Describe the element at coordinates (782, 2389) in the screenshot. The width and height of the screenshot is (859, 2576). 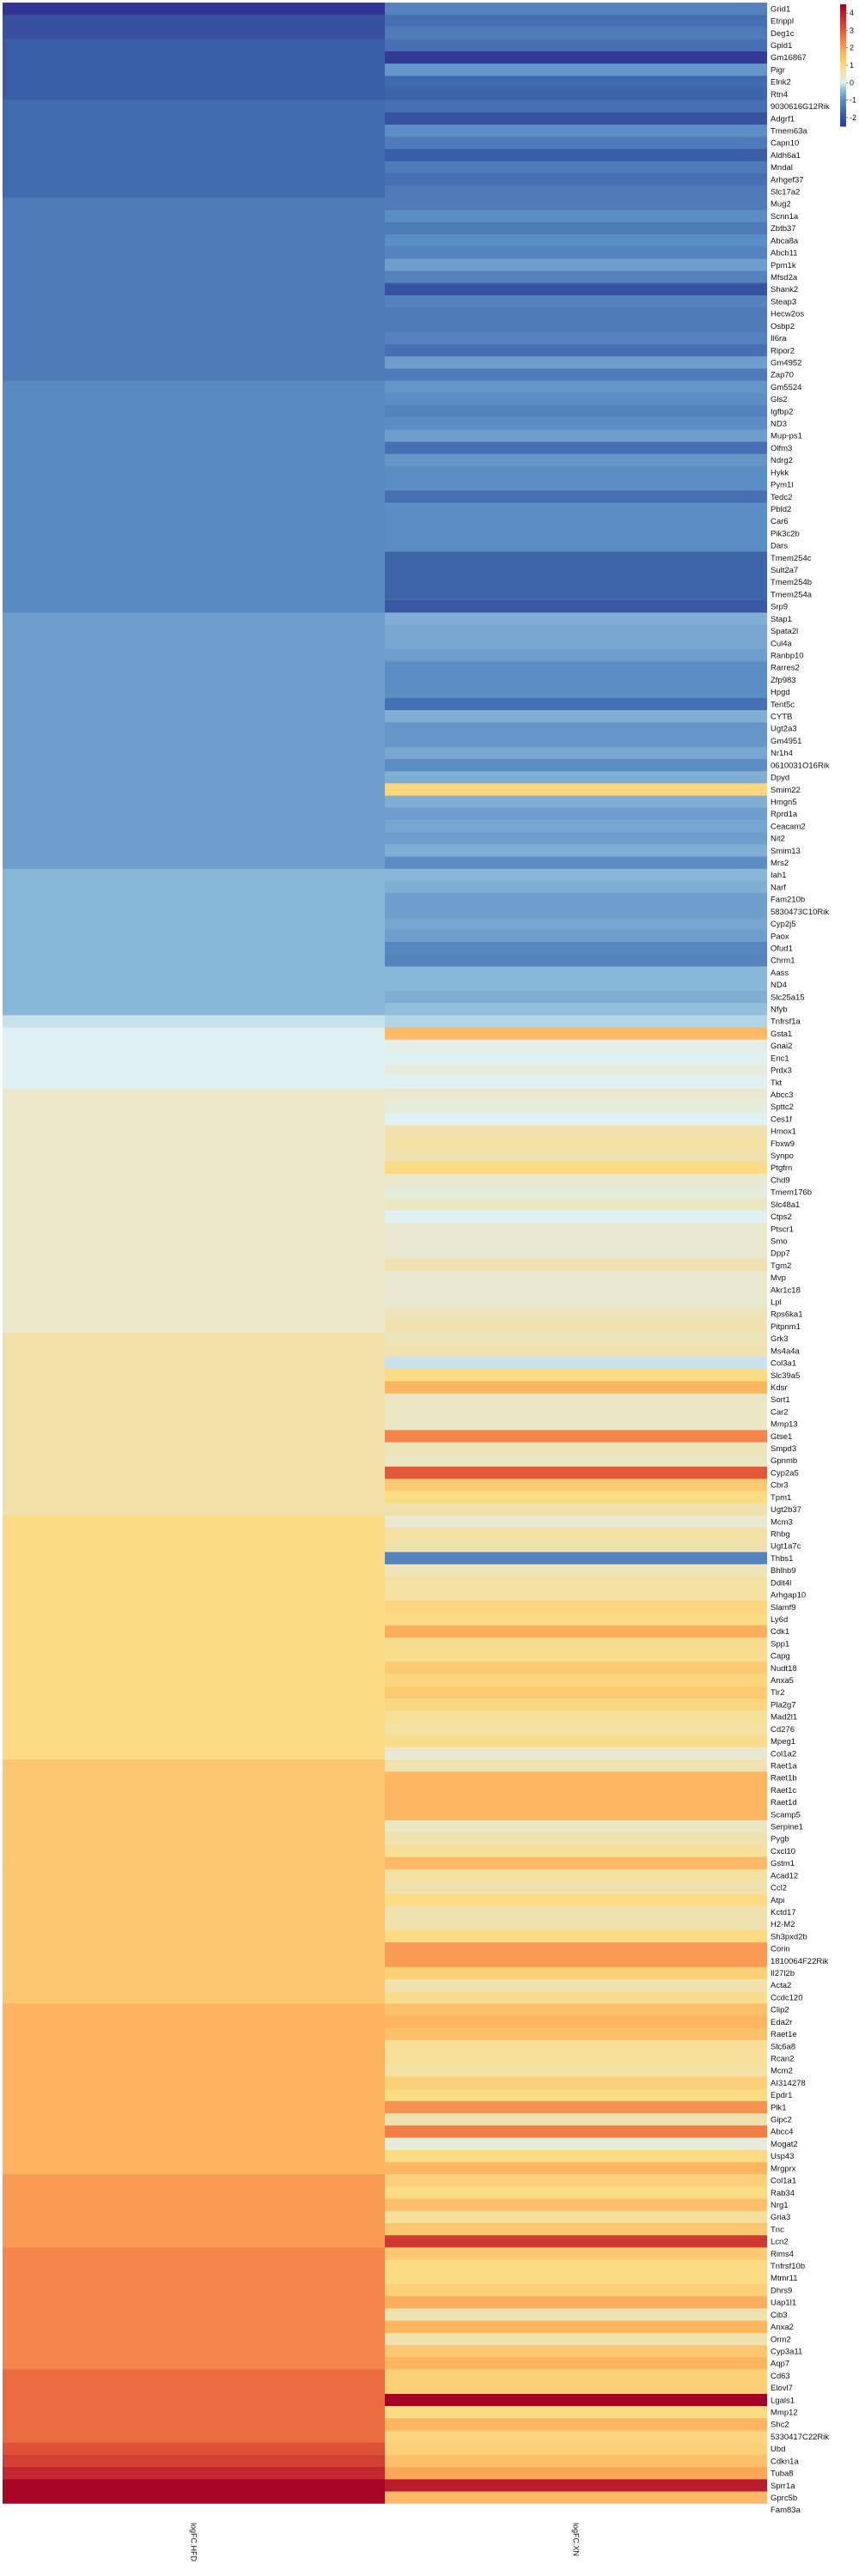
I see `gene-label: Elovl7` at that location.